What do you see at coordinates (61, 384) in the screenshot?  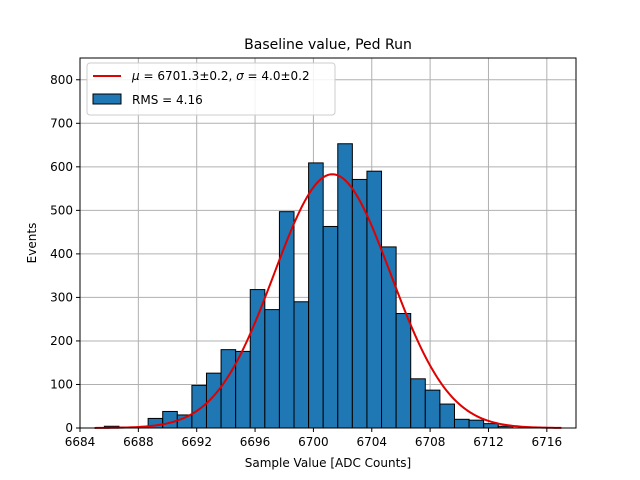 I see `y-tick-label: 100` at bounding box center [61, 384].